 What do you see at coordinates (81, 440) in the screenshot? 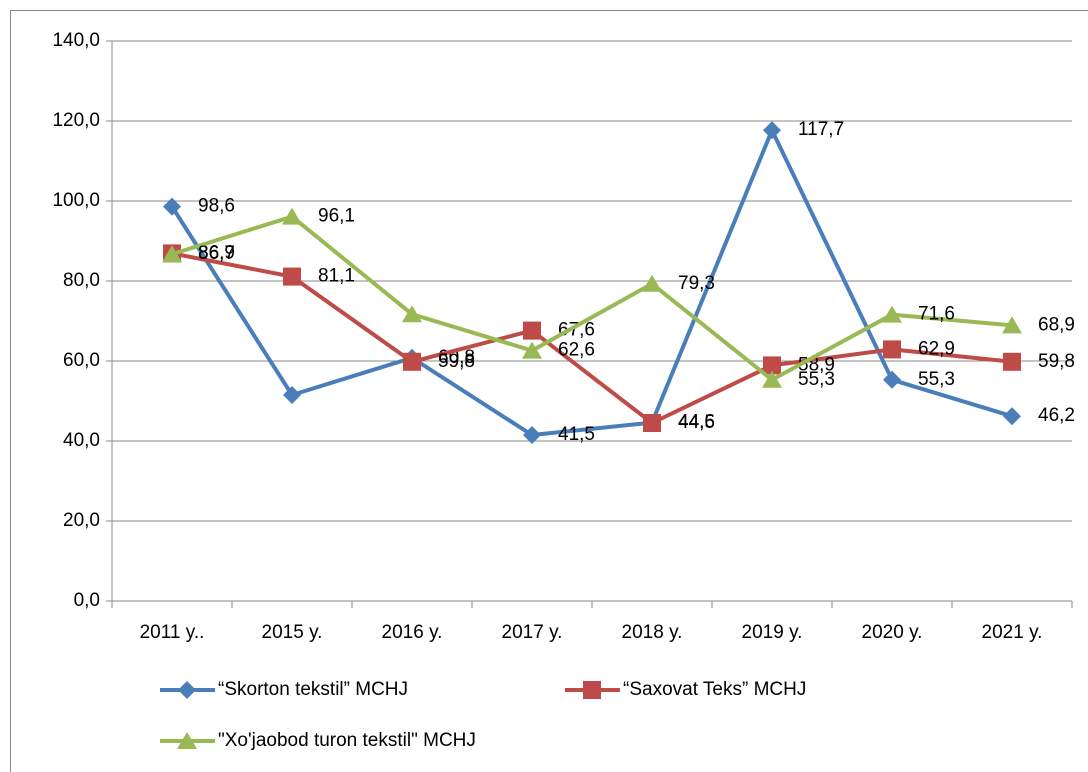
I see `y-tick-label: 40,0` at bounding box center [81, 440].